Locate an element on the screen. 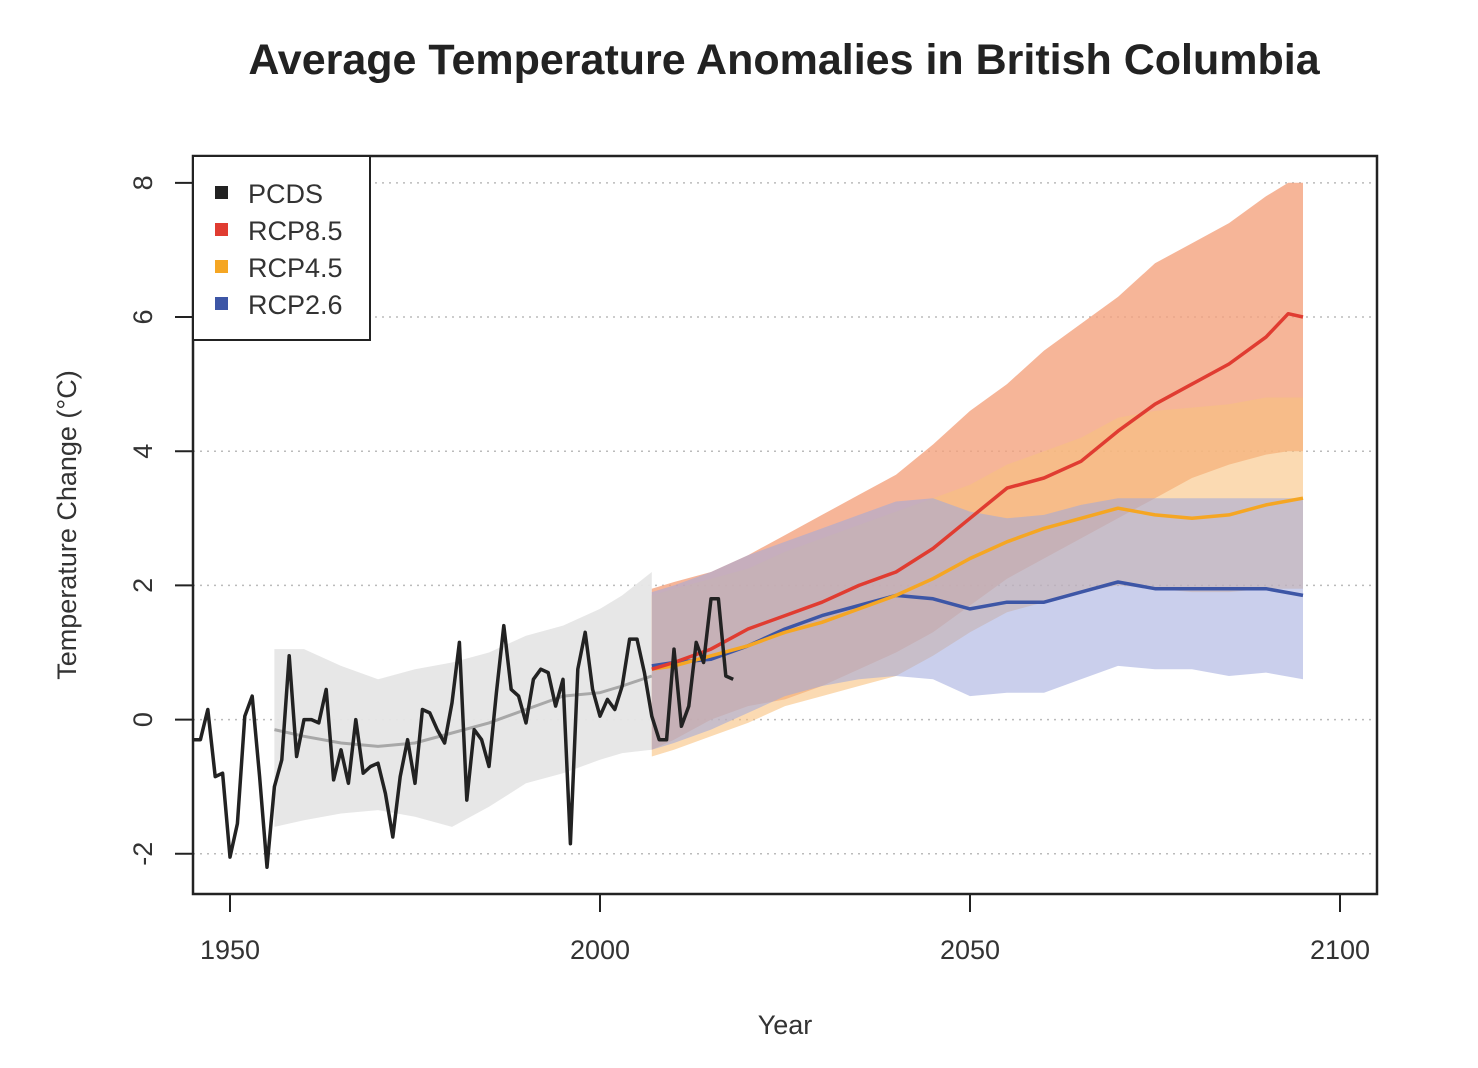 This screenshot has width=1478, height=1068. legend-label-rcp26: RCP2.6 is located at coordinates (295, 305).